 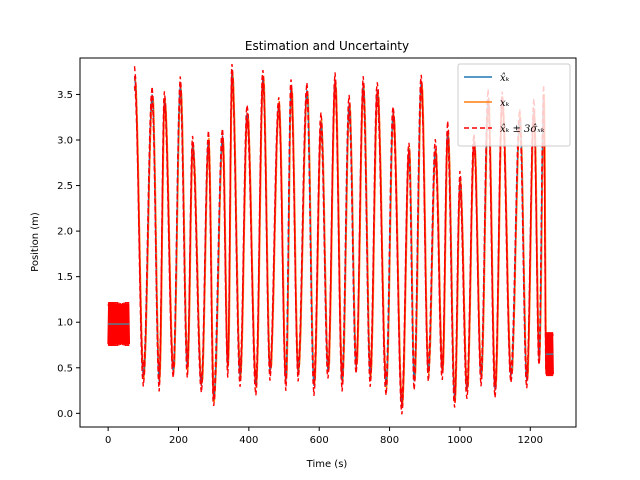 What do you see at coordinates (459, 440) in the screenshot?
I see `x-tick-label: 1000` at bounding box center [459, 440].